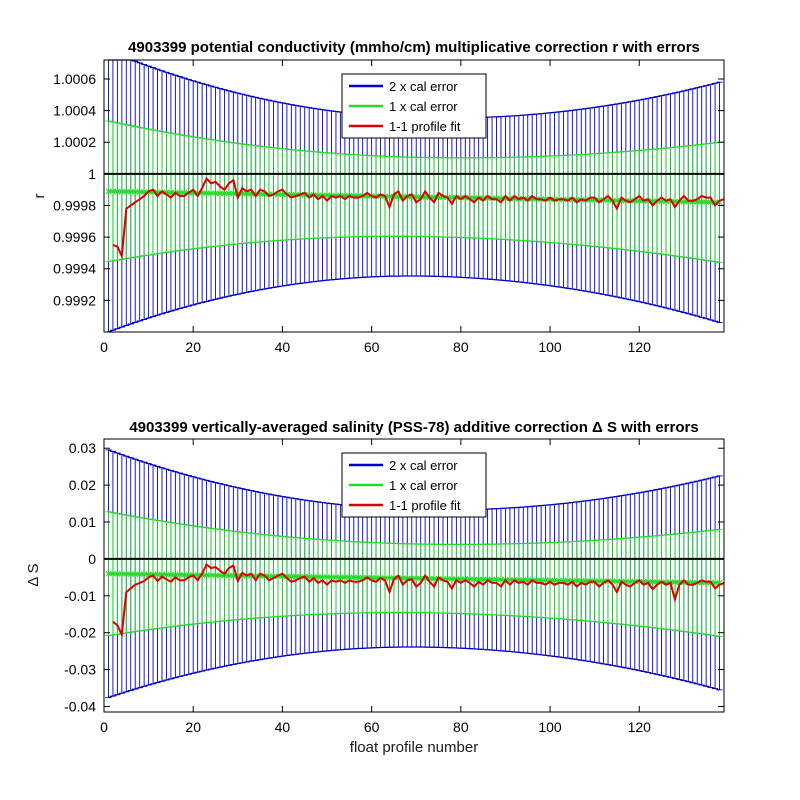 This screenshot has width=800, height=800. Describe the element at coordinates (74, 79) in the screenshot. I see `y-tick-label: 1.0006` at that location.